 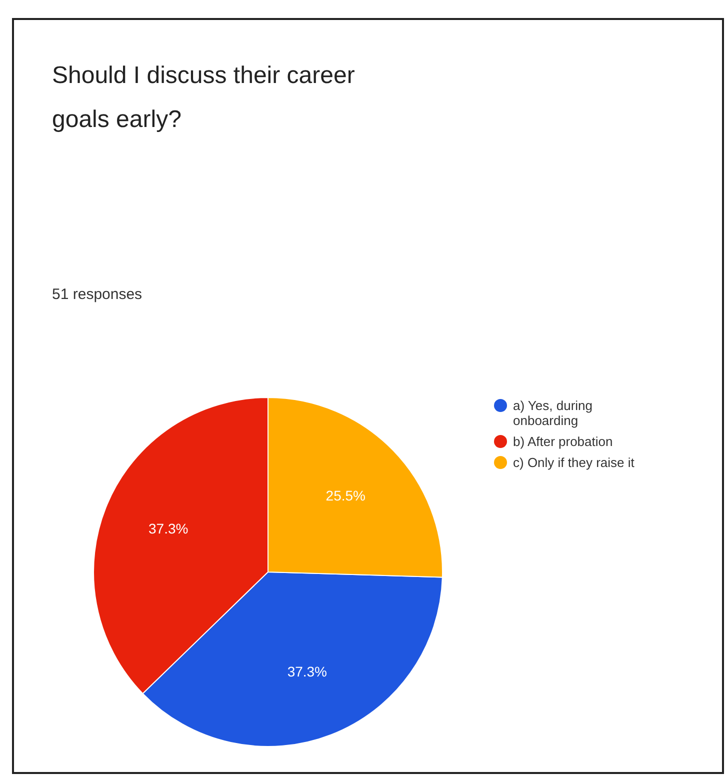 I want to click on data-label: 25.5%, so click(x=346, y=496).